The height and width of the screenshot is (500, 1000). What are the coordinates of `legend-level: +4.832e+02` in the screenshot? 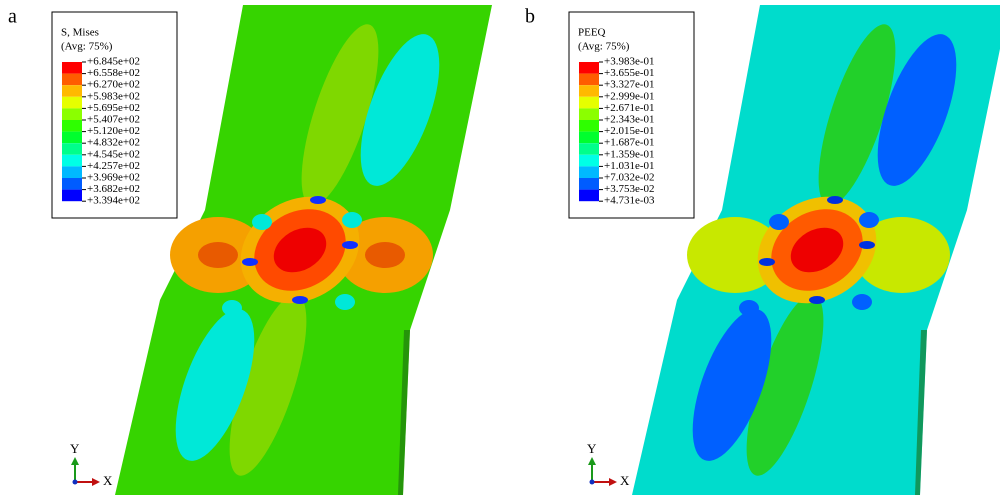 It's located at (113, 143).